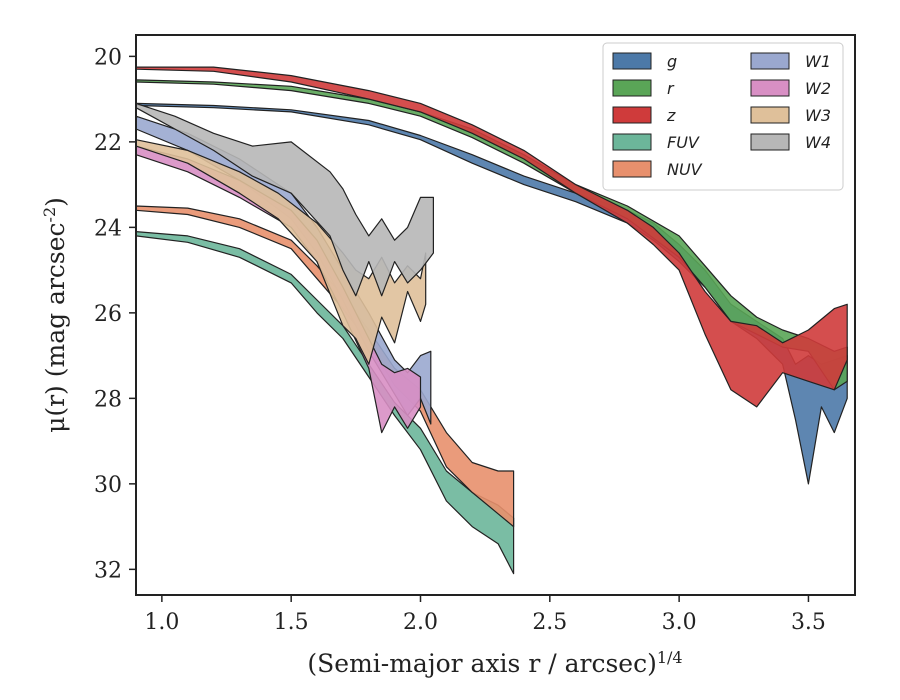 The height and width of the screenshot is (700, 900). Describe the element at coordinates (55, 315) in the screenshot. I see `y-axis-label: μ(r) (mag arcsec-2)` at that location.